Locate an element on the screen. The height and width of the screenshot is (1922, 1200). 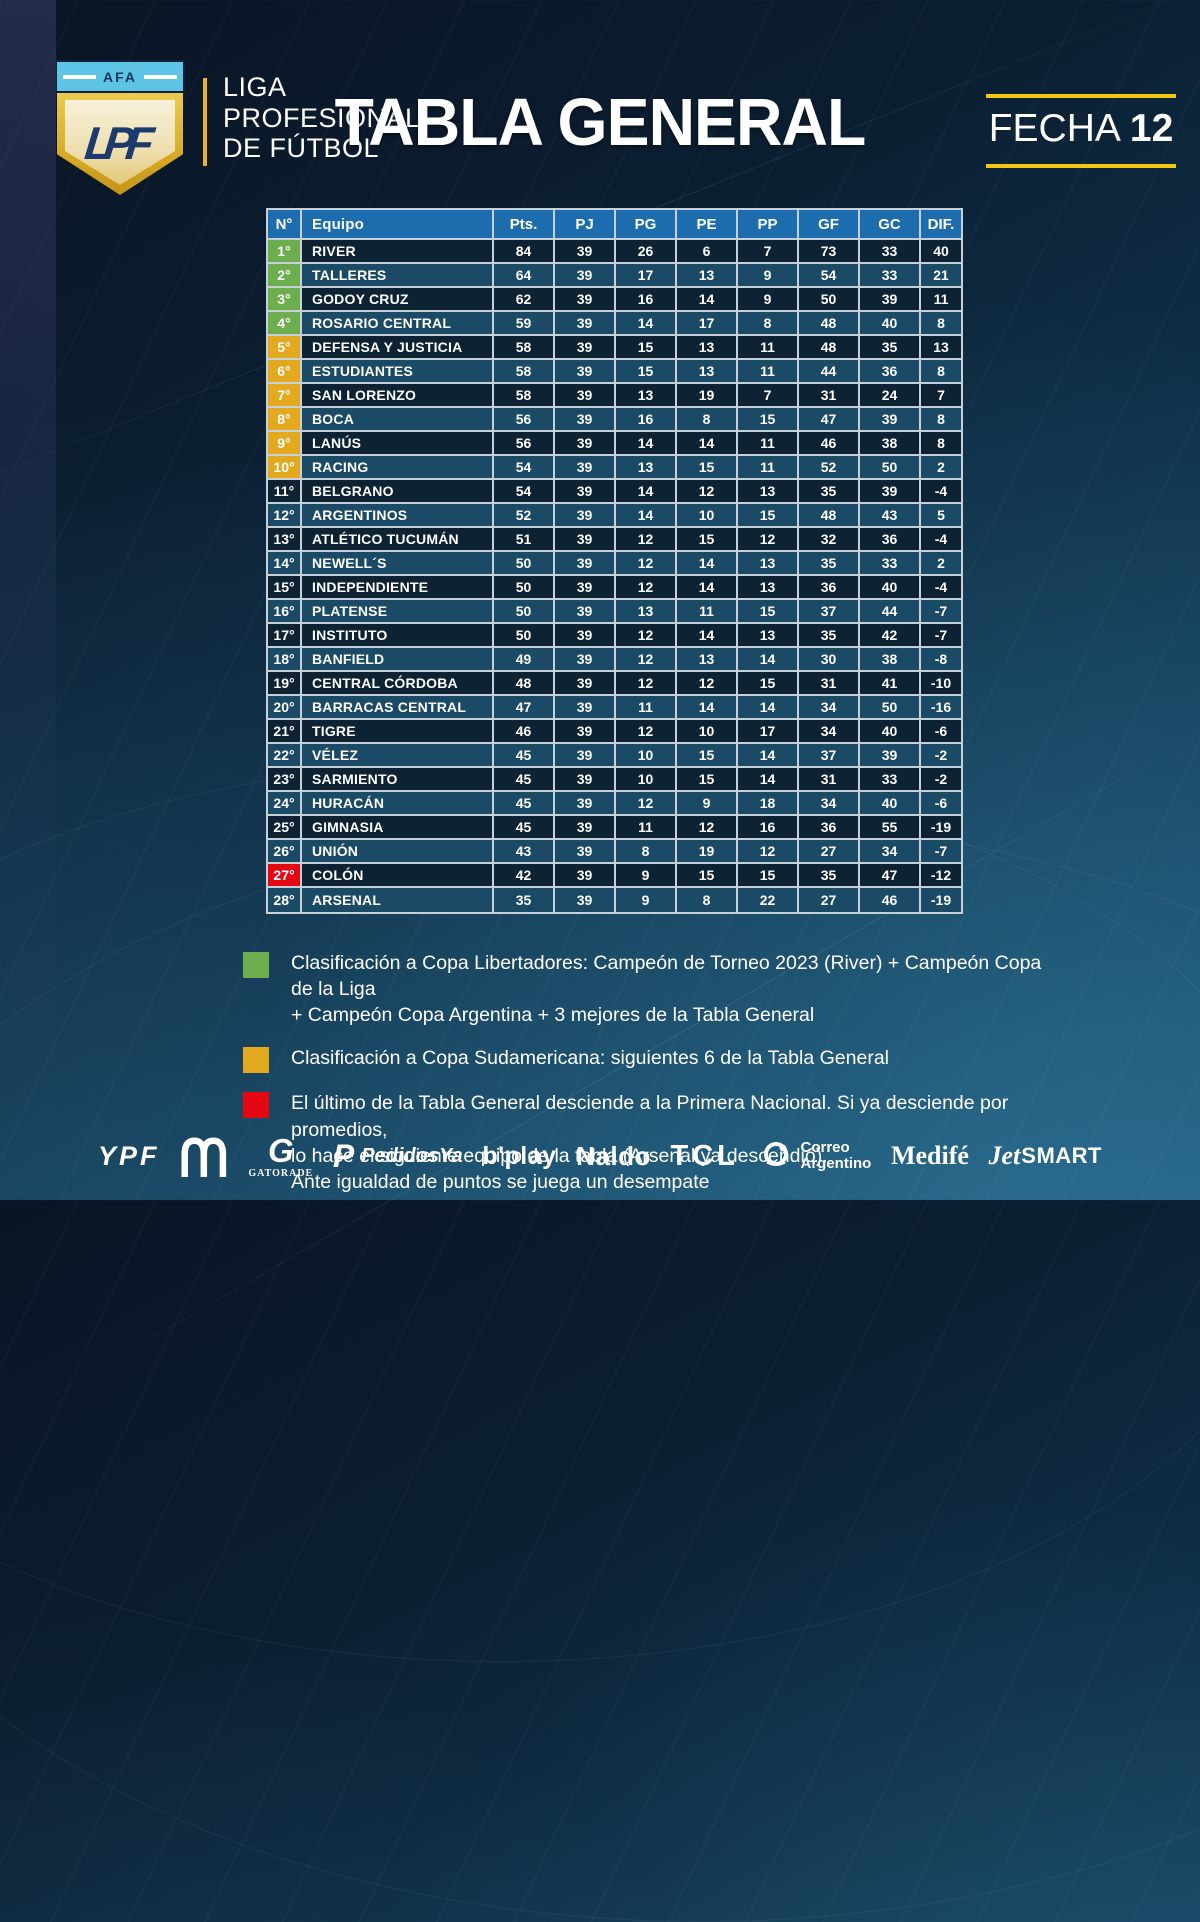
ypf-logo: YPF is located at coordinates (129, 1156).